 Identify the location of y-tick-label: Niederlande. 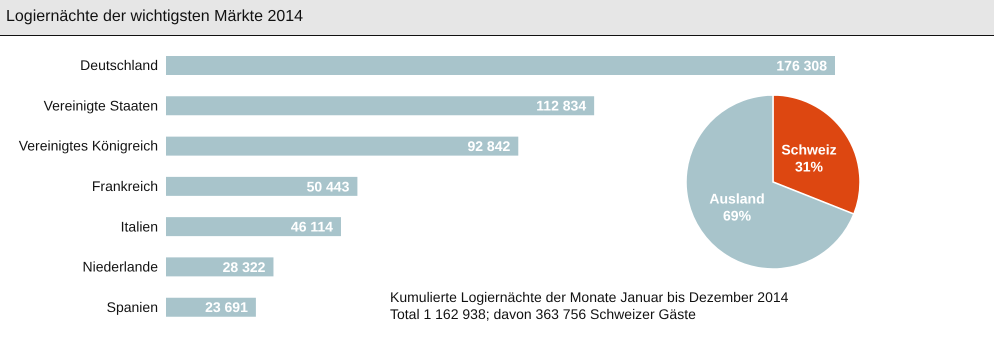
(120, 266).